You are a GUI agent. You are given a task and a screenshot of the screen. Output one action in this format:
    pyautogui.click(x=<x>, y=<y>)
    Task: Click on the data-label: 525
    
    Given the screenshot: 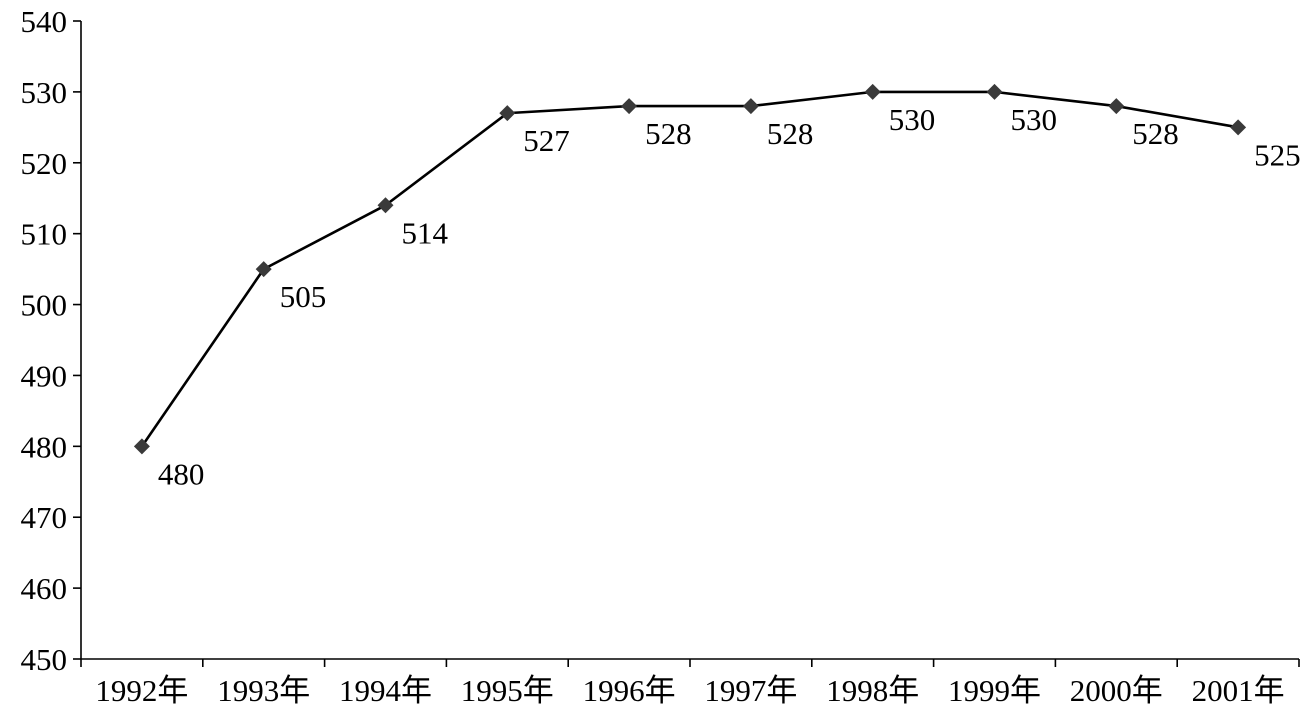 What is the action you would take?
    pyautogui.click(x=1277, y=154)
    